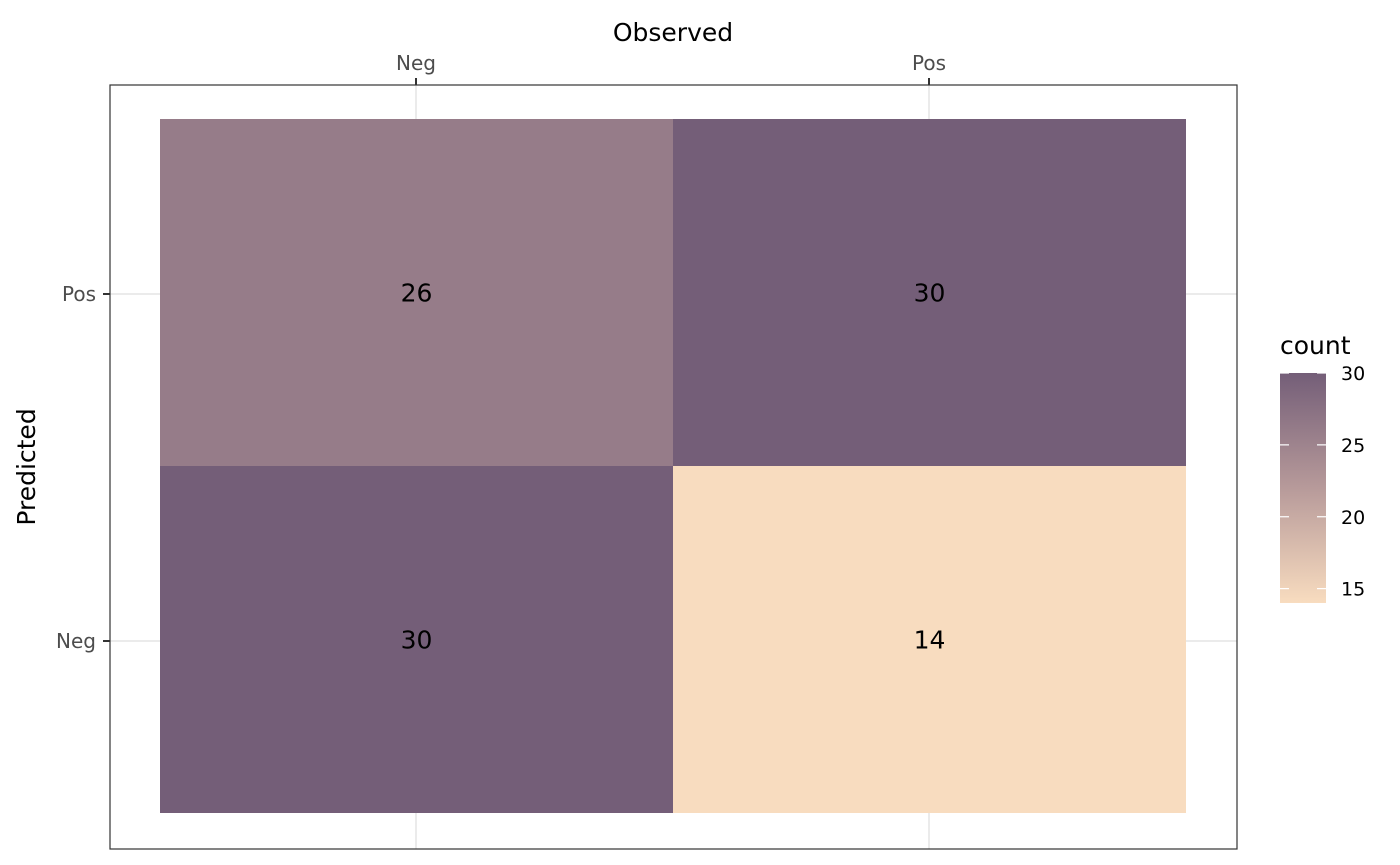 The image size is (1400, 865). What do you see at coordinates (1315, 345) in the screenshot?
I see `legend-title: count` at bounding box center [1315, 345].